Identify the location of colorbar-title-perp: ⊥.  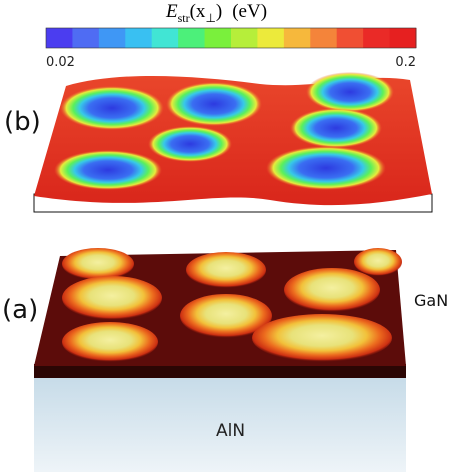
(210, 18).